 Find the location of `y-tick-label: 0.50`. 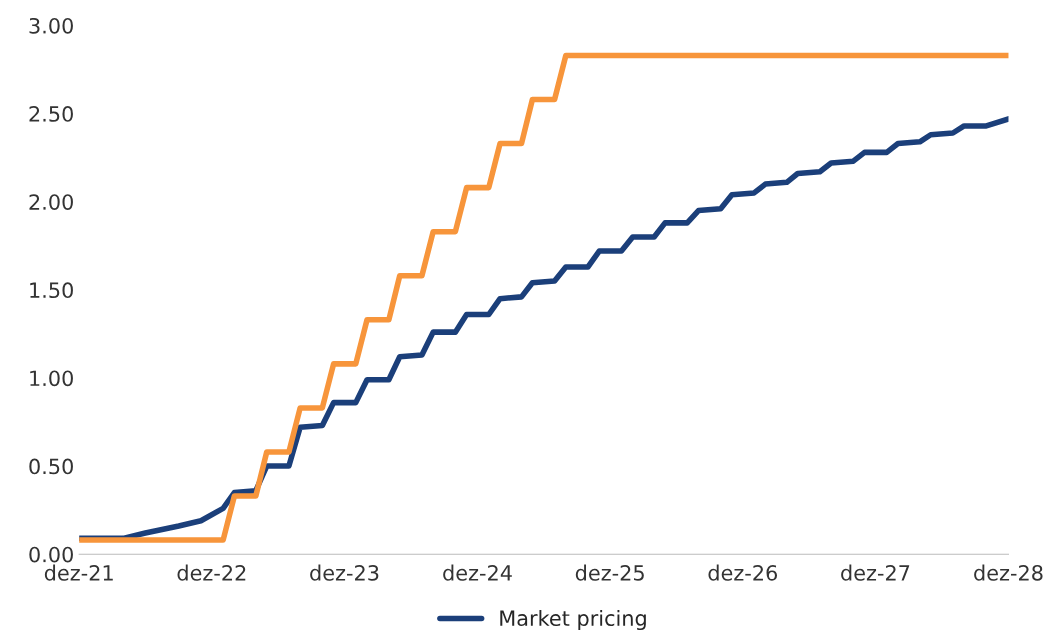

y-tick-label: 0.50 is located at coordinates (51, 466).